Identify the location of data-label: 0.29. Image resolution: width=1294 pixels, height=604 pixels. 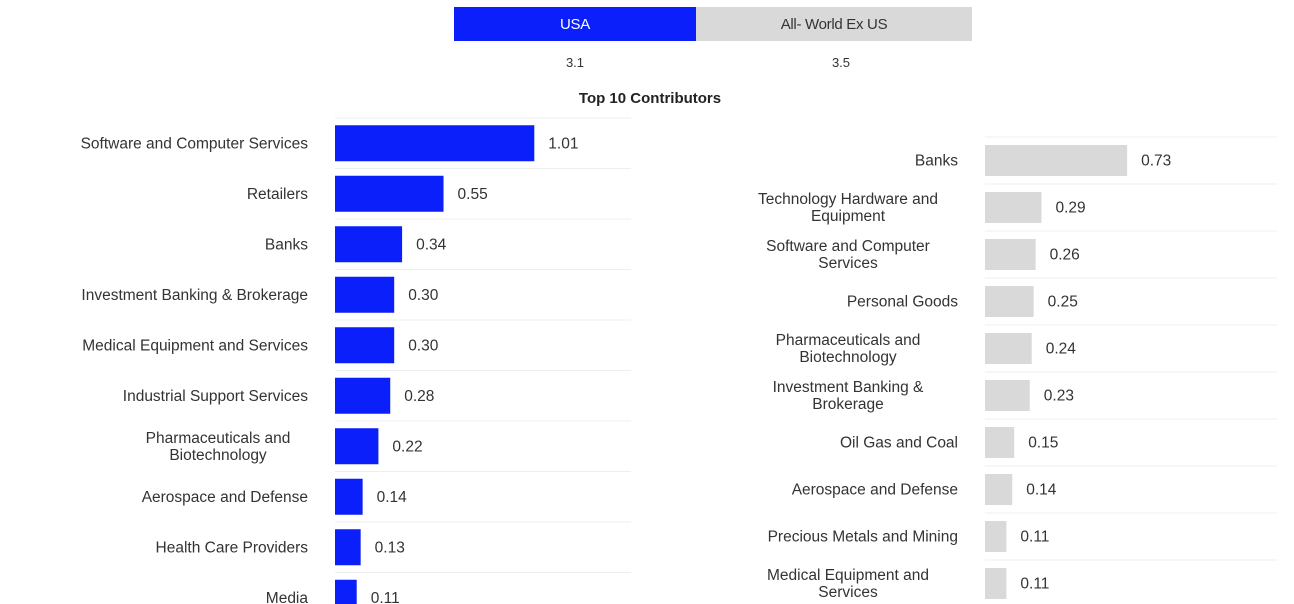
(1070, 208).